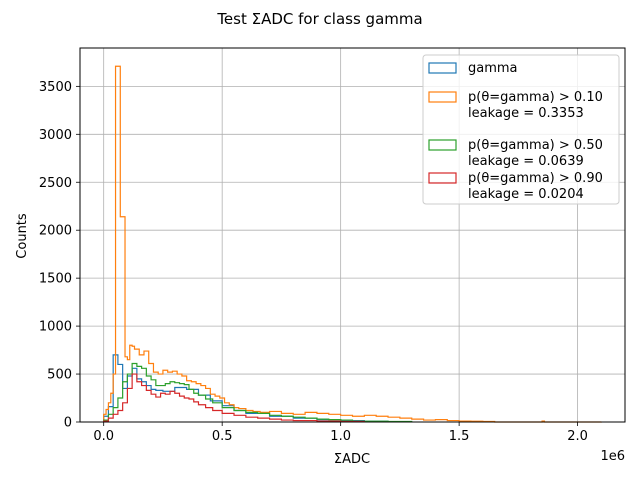  I want to click on y-tick-label: 1500, so click(55, 279).